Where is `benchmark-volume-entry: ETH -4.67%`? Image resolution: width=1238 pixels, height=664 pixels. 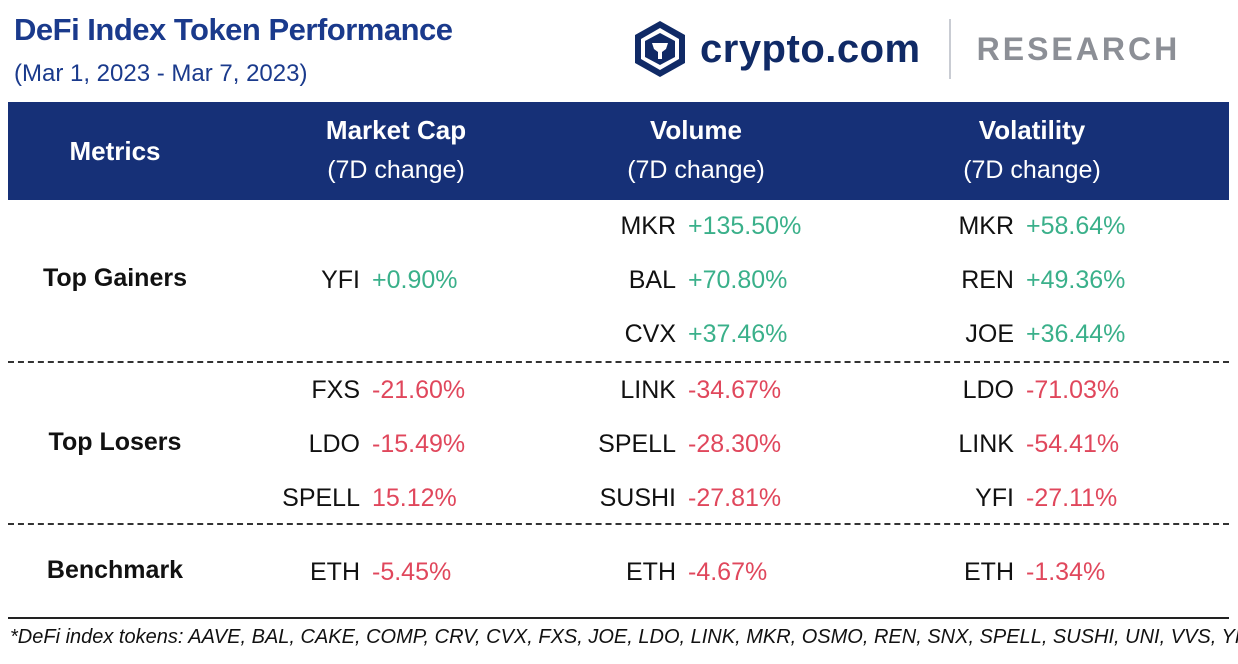 benchmark-volume-entry: ETH -4.67% is located at coordinates (697, 572).